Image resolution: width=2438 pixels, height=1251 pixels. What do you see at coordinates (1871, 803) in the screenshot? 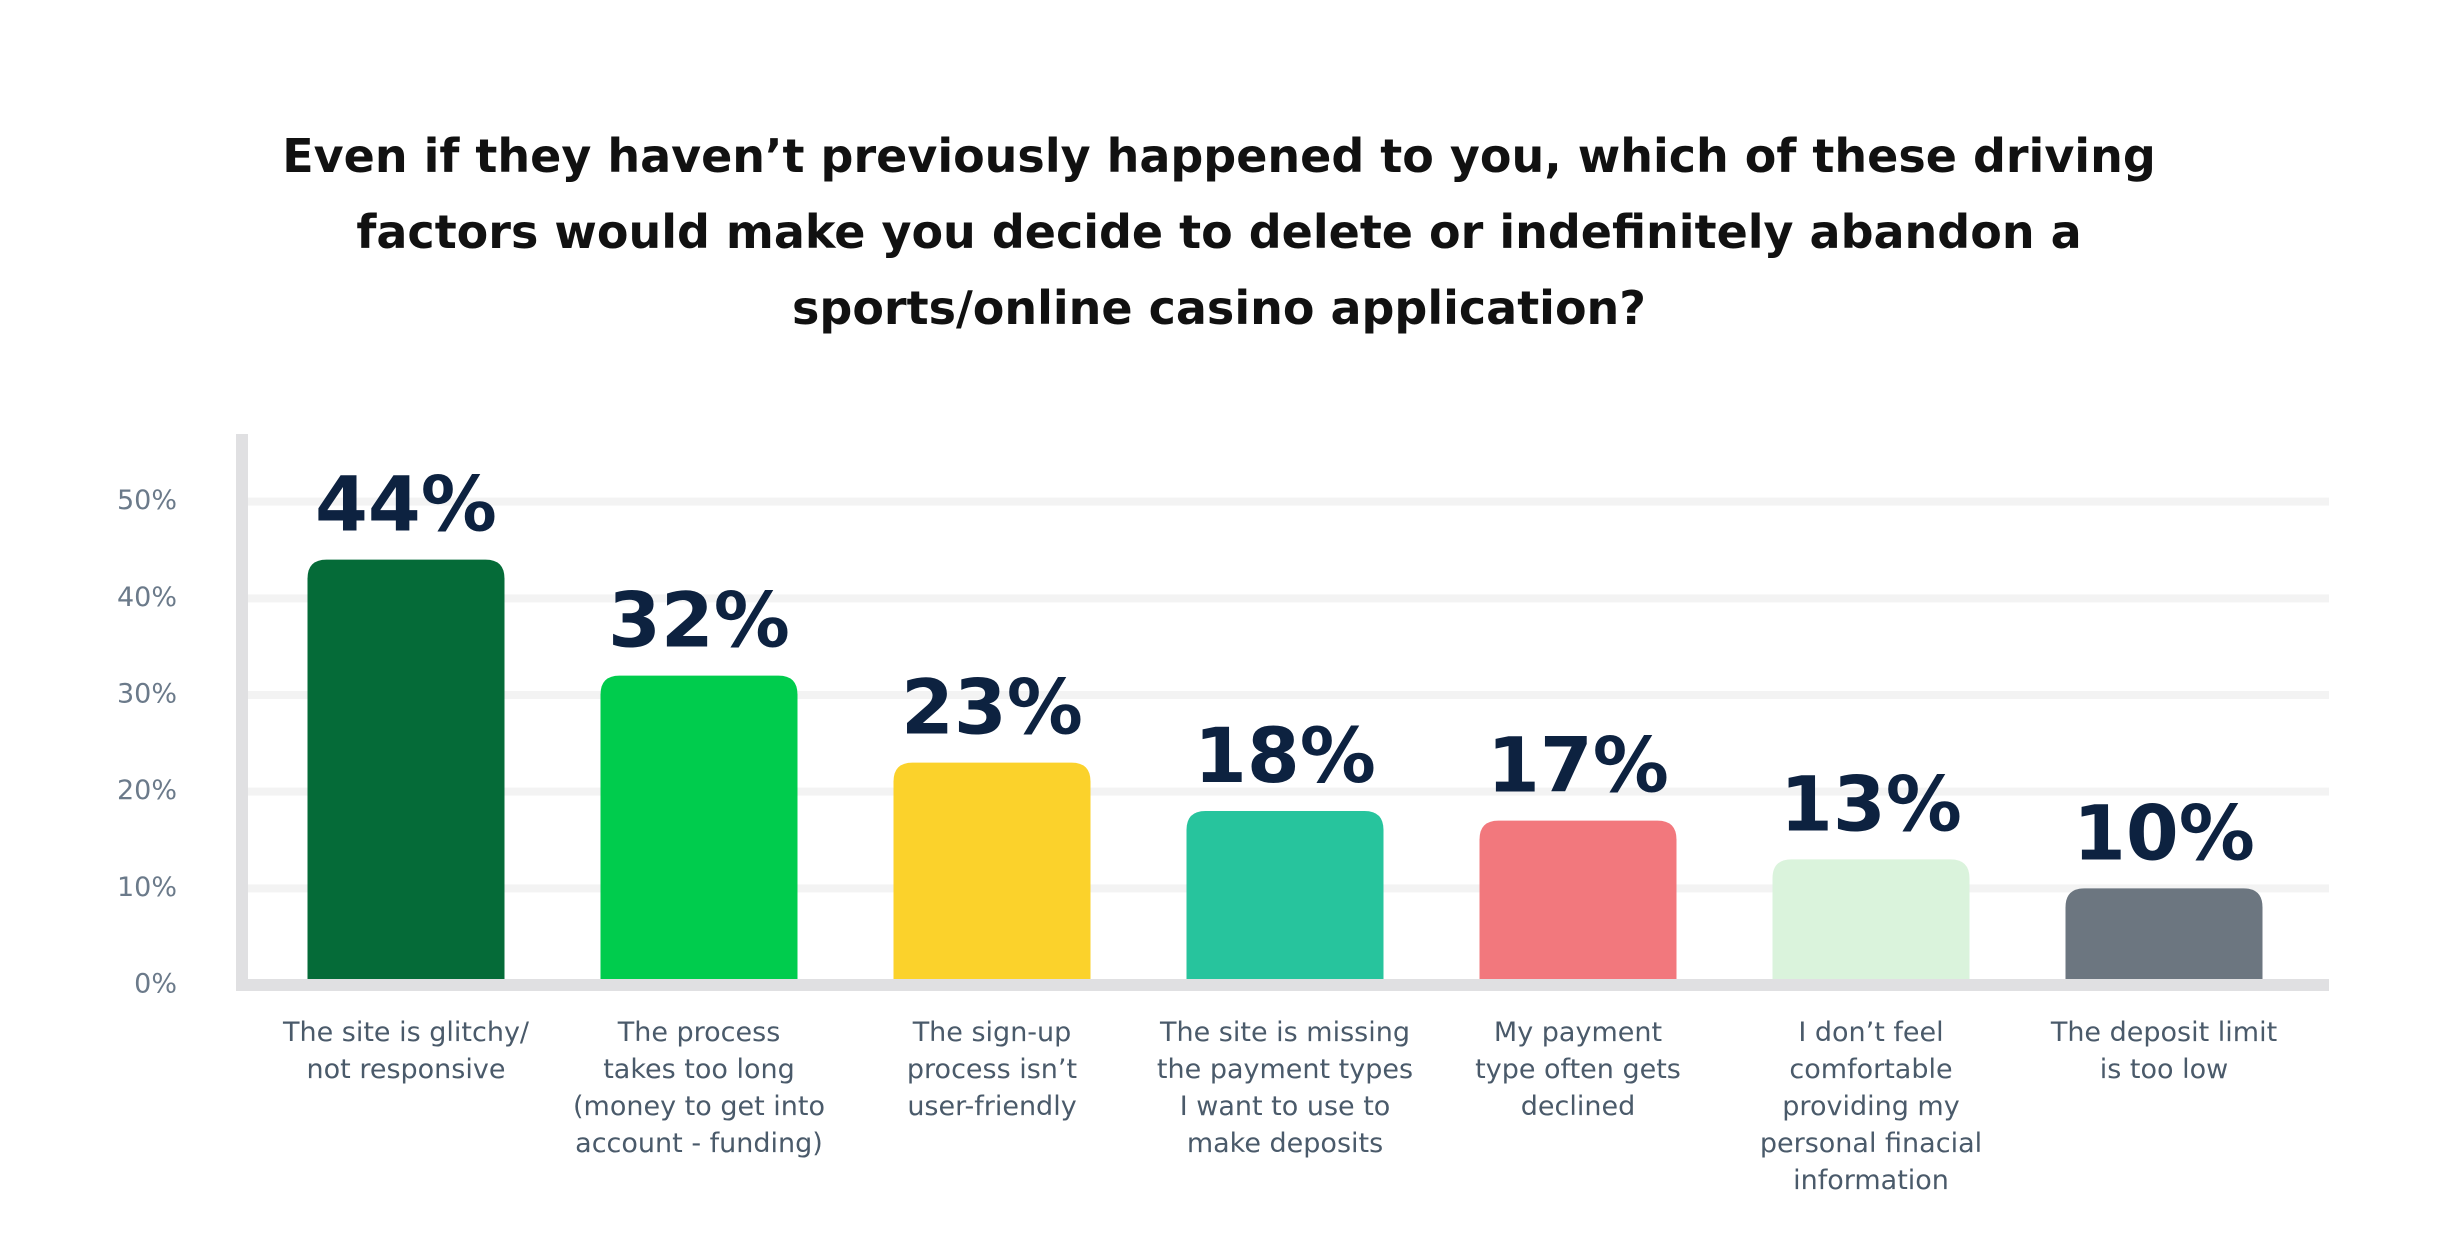
I see `value-label: 13%` at bounding box center [1871, 803].